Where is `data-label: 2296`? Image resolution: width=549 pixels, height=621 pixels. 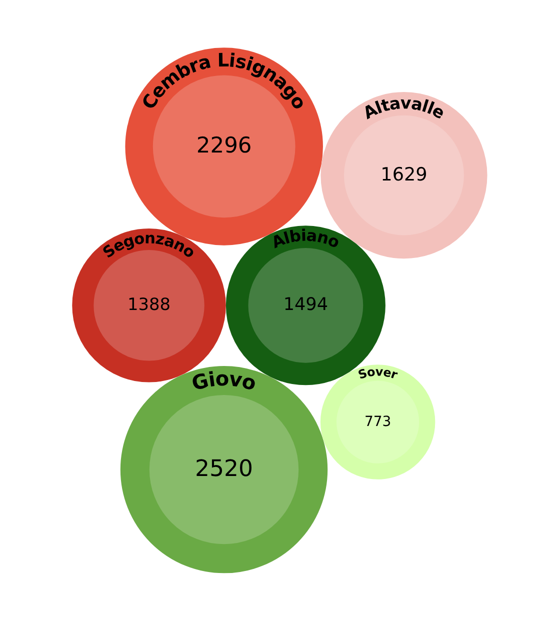 data-label: 2296 is located at coordinates (224, 145).